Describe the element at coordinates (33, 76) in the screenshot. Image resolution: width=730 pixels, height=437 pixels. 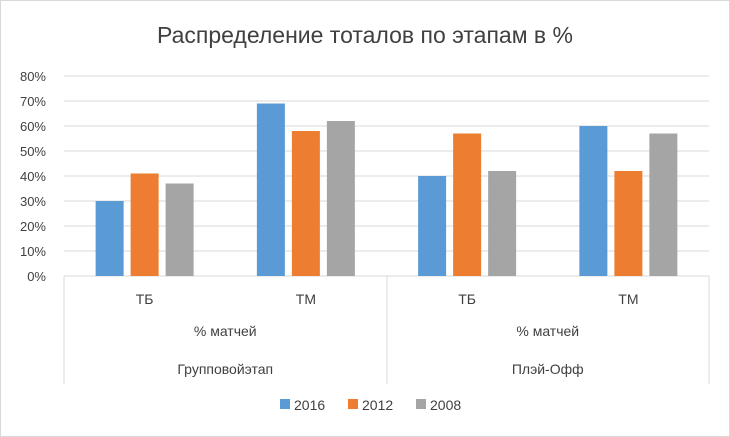
I see `y-tick-label: 80%` at that location.